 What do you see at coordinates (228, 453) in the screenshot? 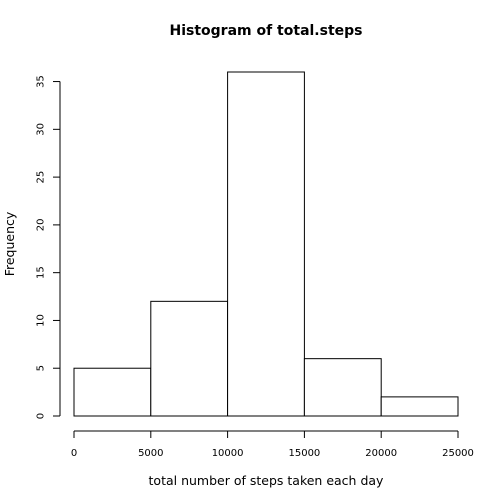
I see `x-tick-label: 10000` at bounding box center [228, 453].